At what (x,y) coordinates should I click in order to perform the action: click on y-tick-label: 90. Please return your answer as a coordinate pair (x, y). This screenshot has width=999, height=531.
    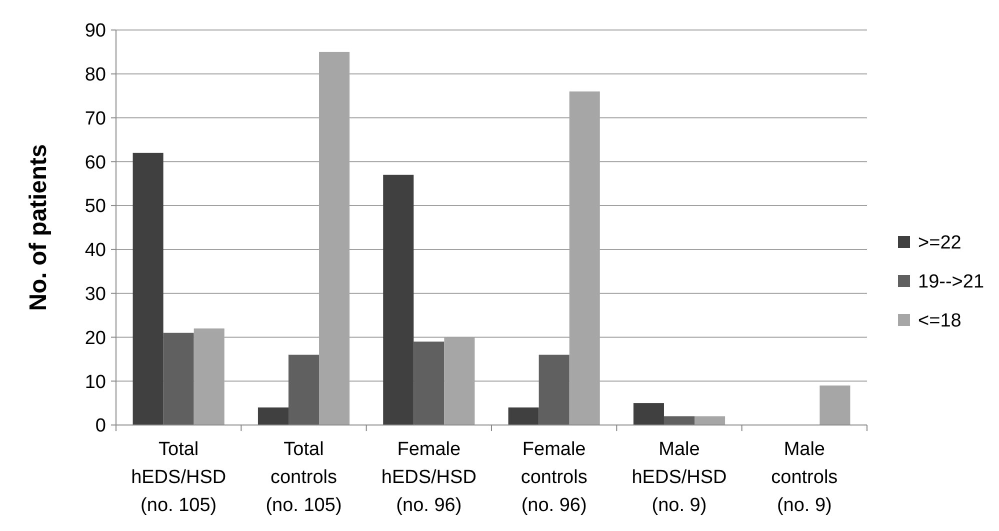
    Looking at the image, I should click on (95, 31).